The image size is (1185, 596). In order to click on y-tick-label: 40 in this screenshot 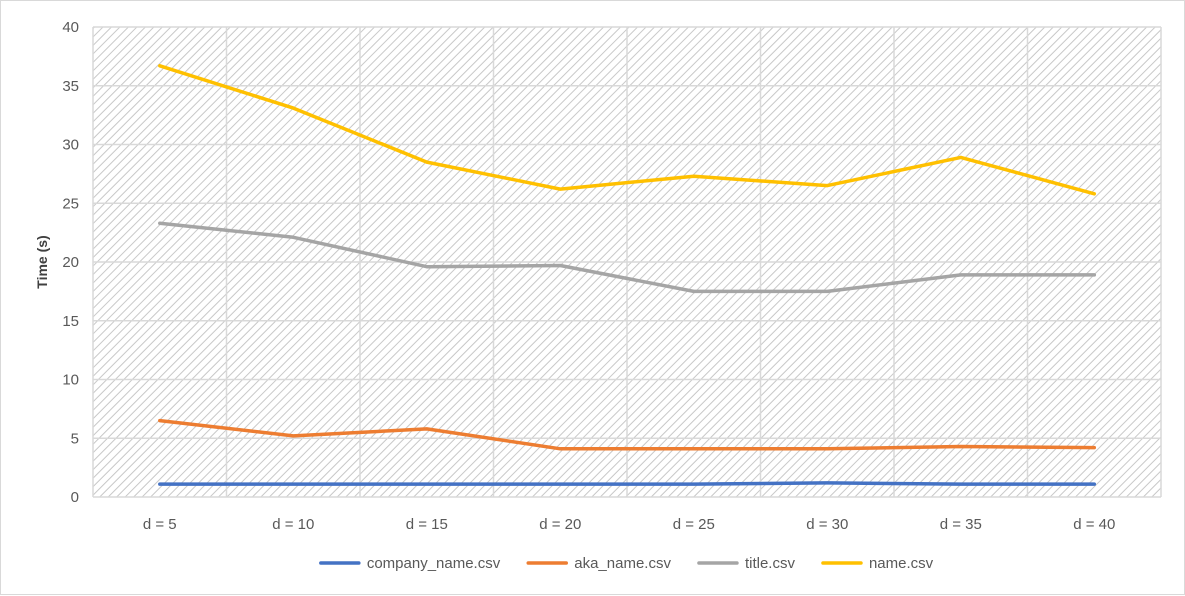, I will do `click(70, 27)`.